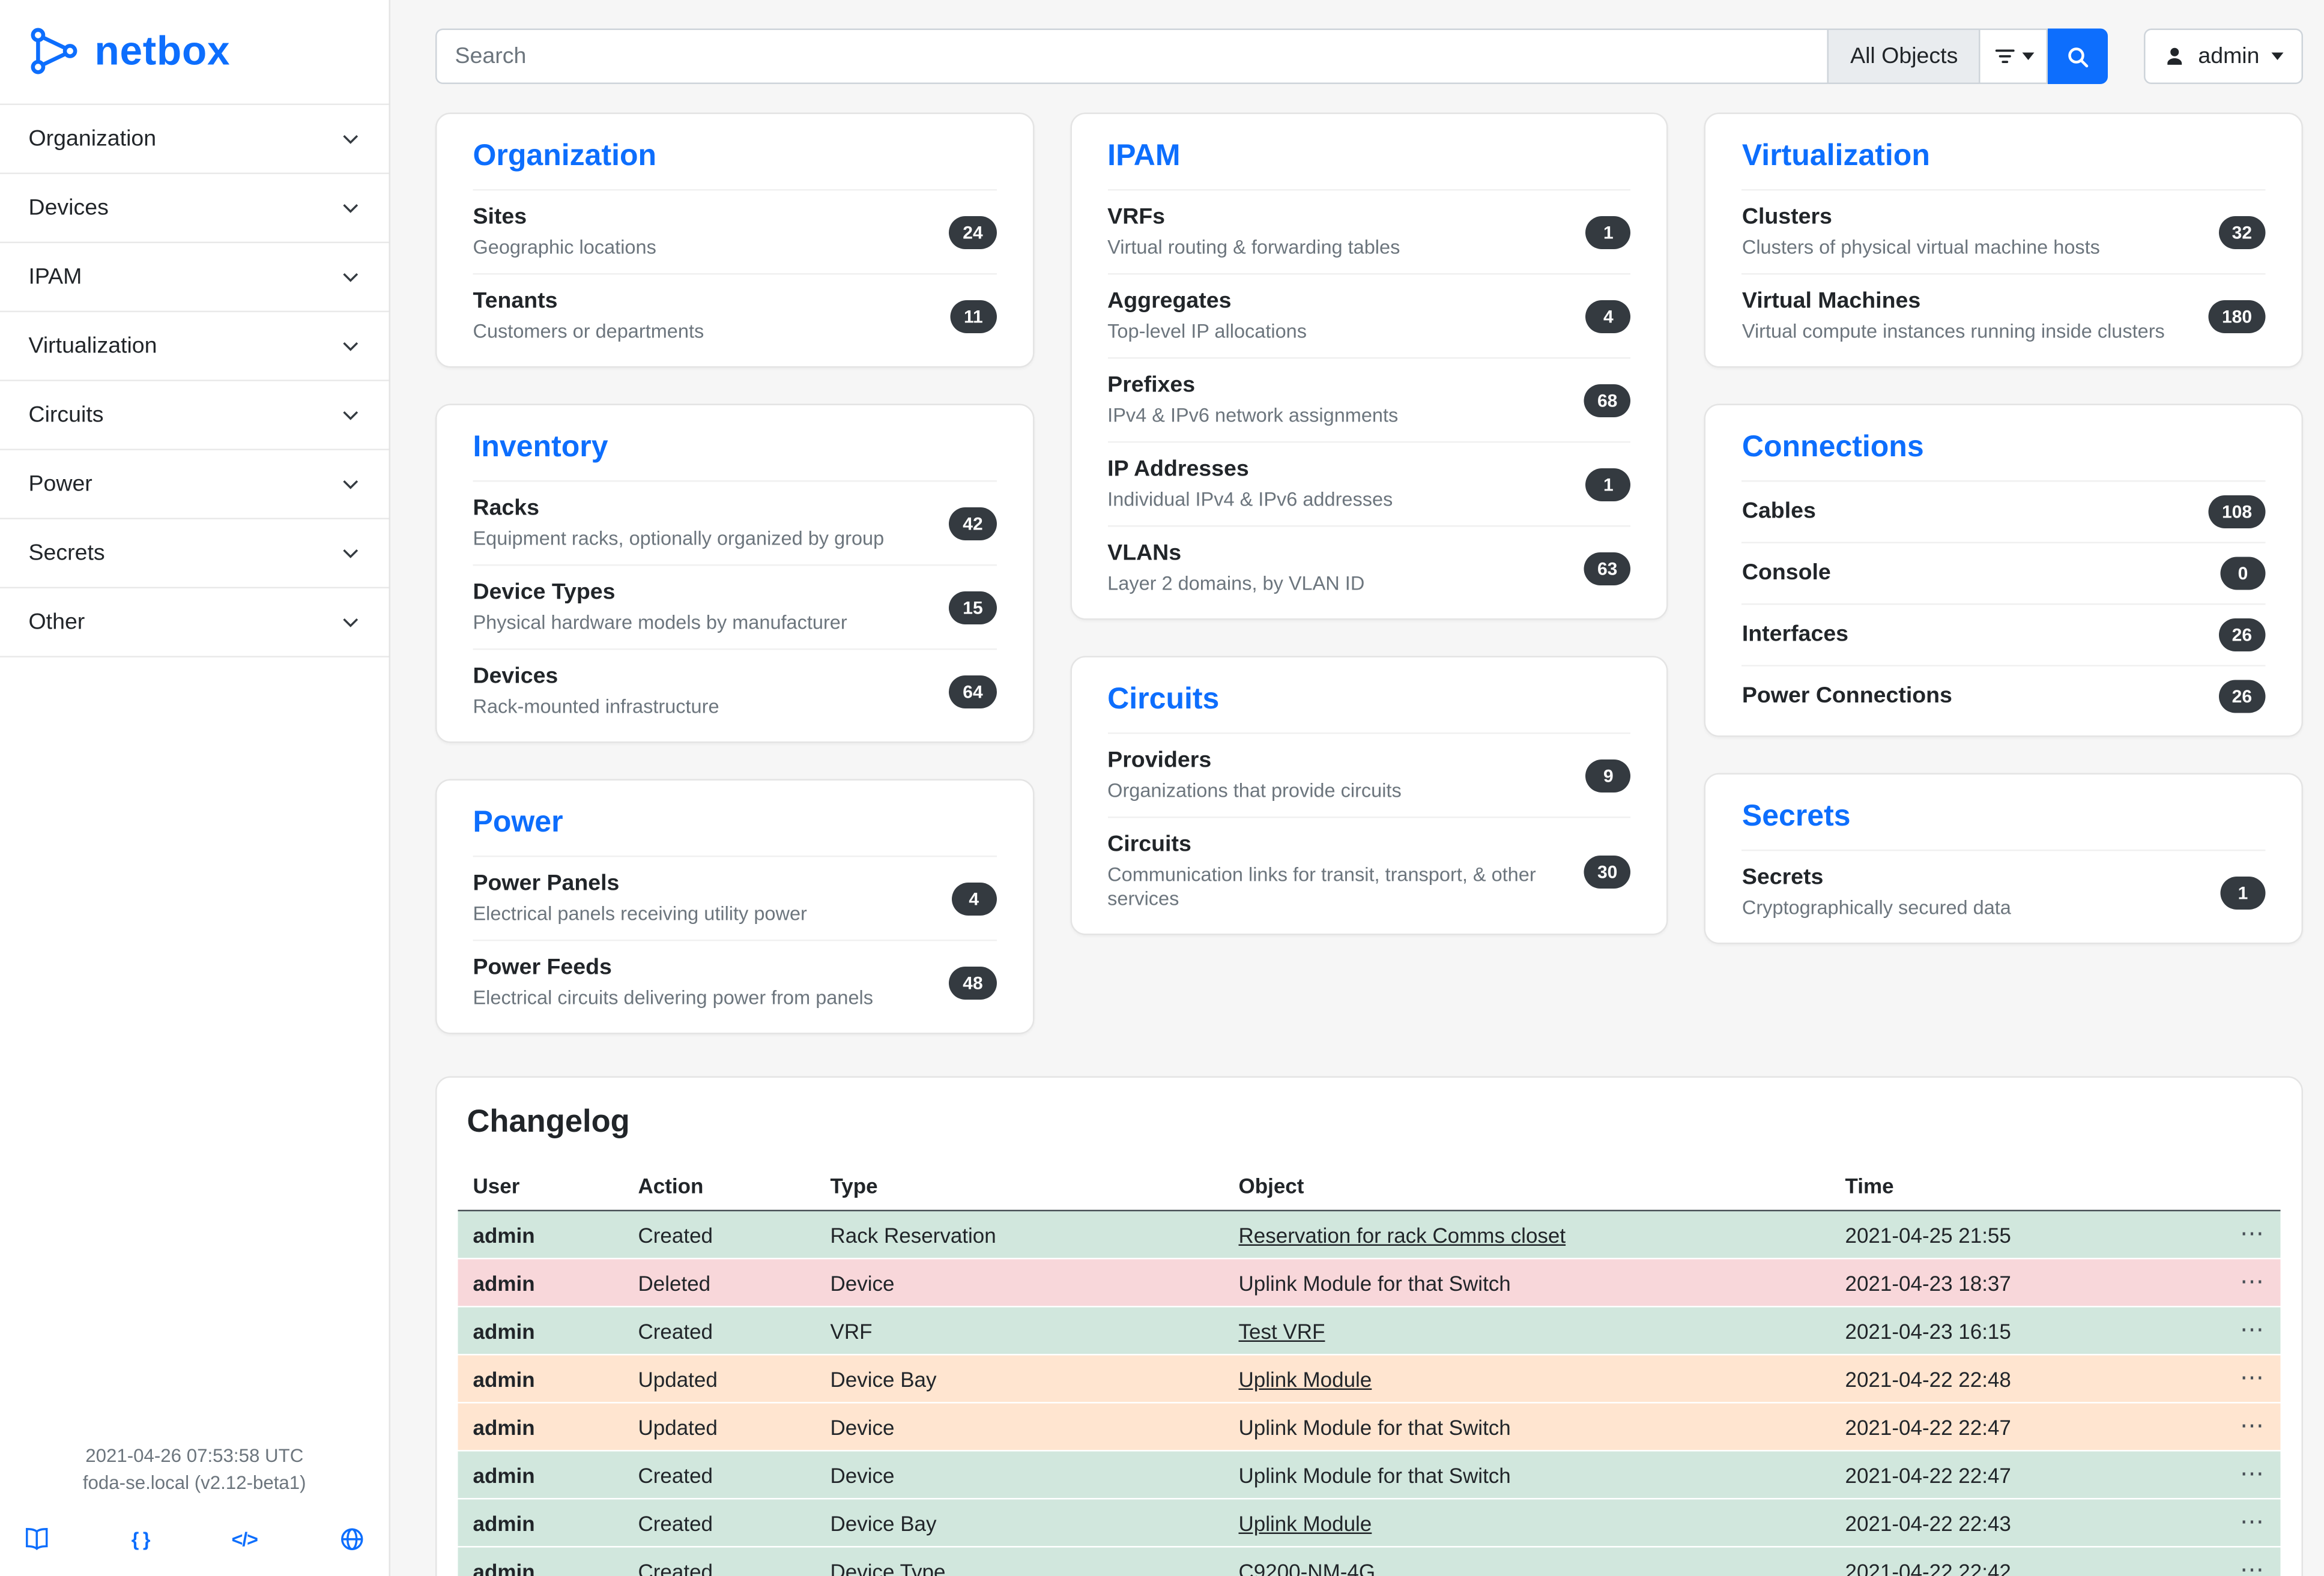  Describe the element at coordinates (37, 1540) in the screenshot. I see `docs-icon` at that location.